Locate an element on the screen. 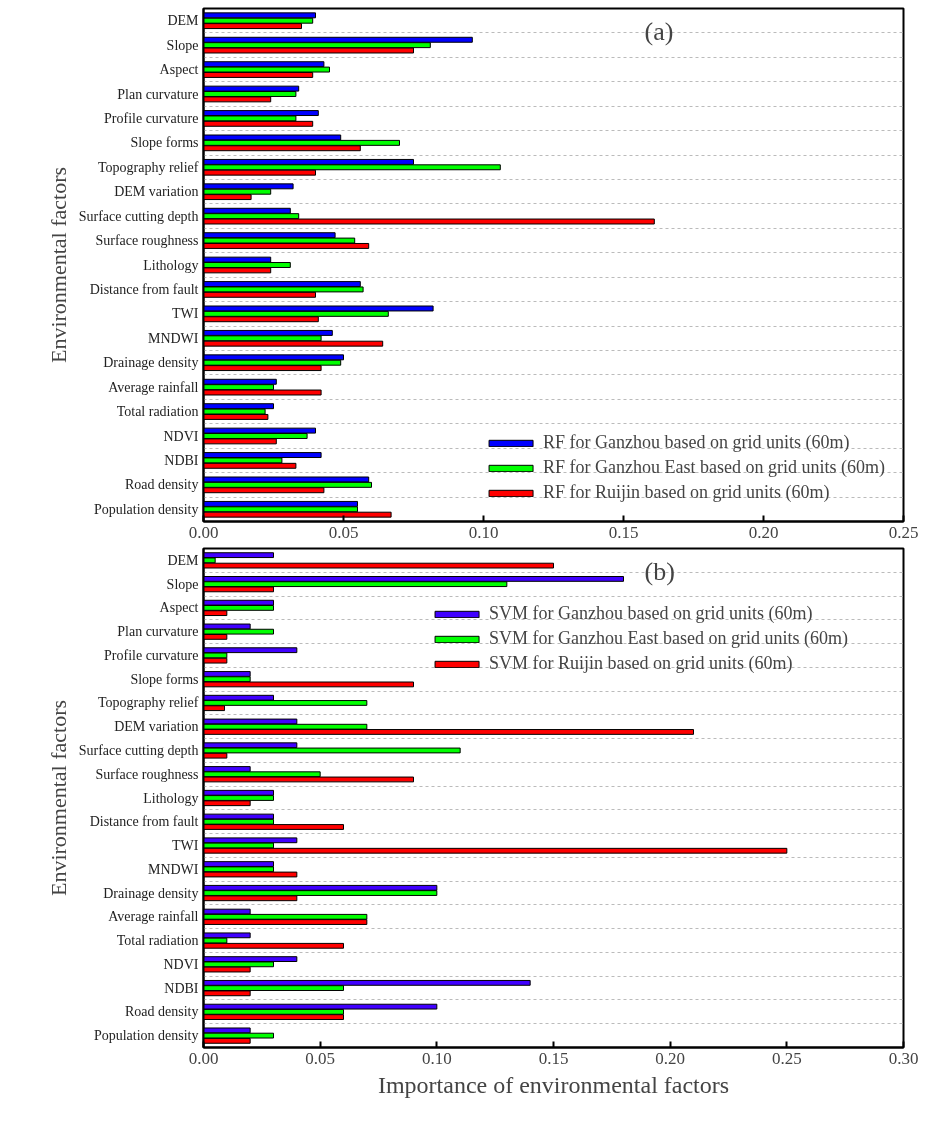 The width and height of the screenshot is (935, 1122). legend-label: SVM for Ganzhou based on grid units (60m) is located at coordinates (651, 613).